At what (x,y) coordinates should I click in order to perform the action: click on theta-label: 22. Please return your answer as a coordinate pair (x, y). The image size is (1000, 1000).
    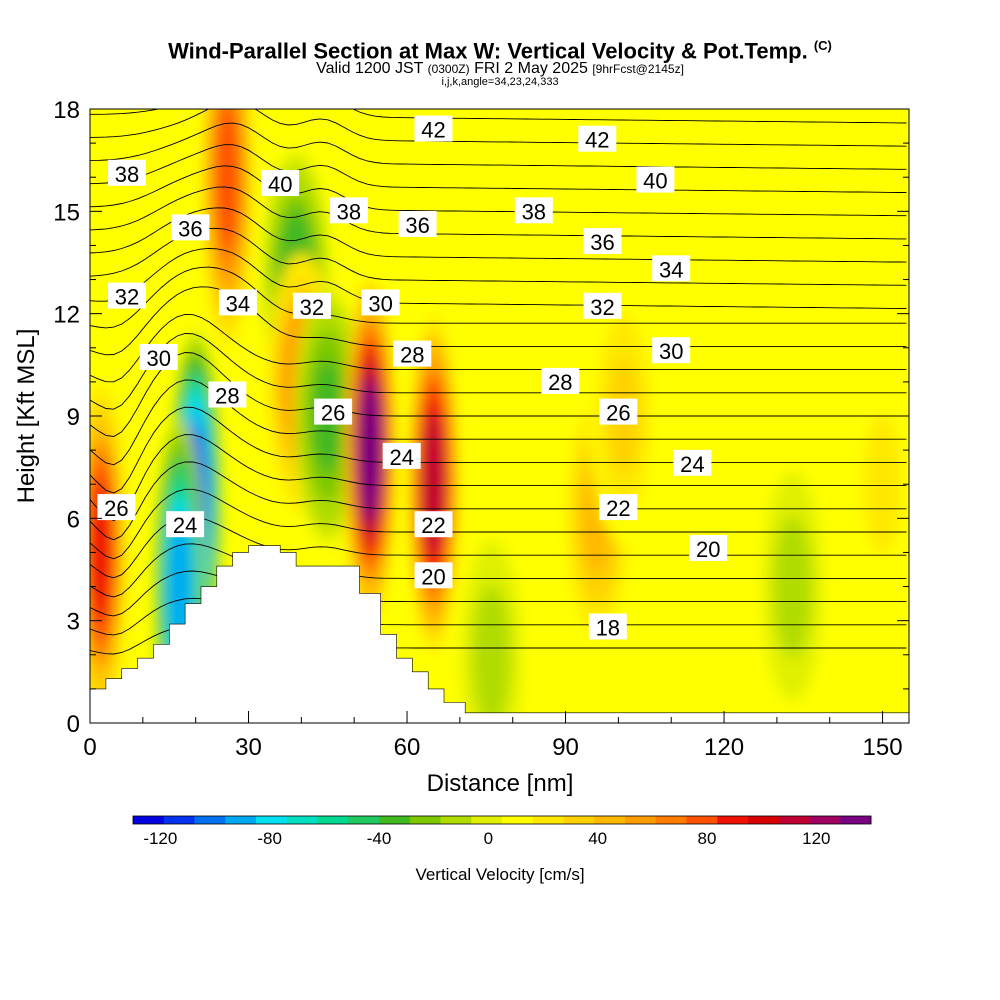
    Looking at the image, I should click on (618, 507).